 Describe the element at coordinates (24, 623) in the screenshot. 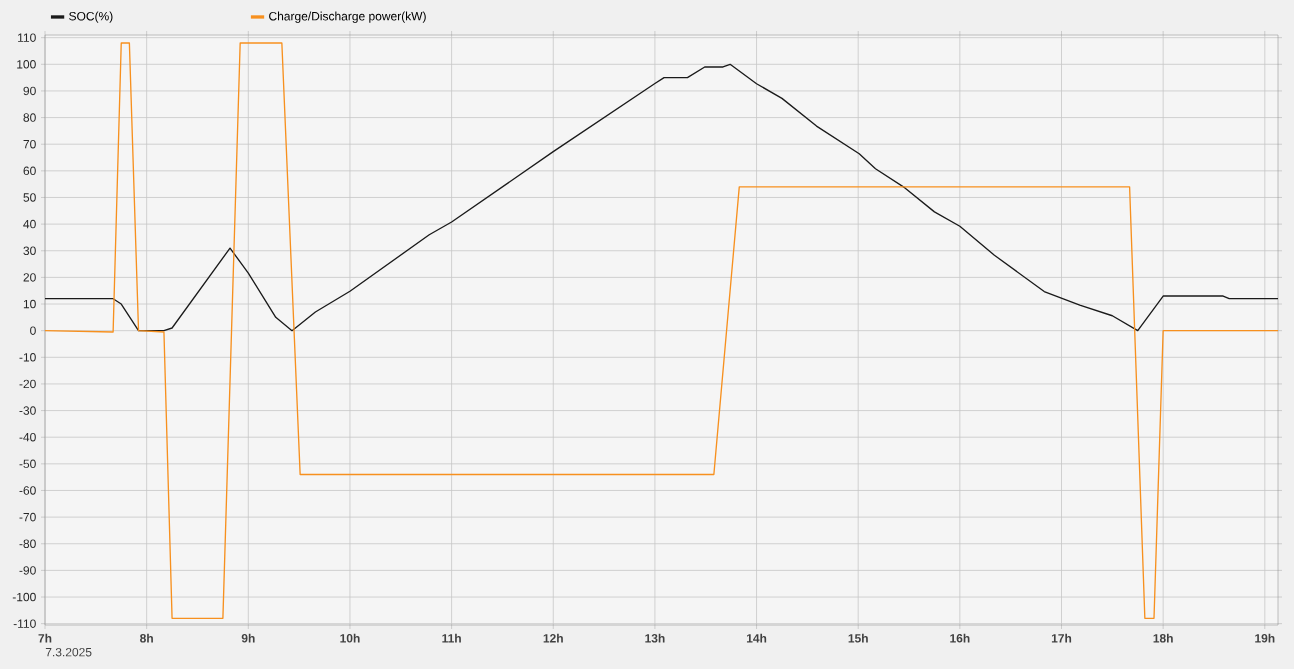

I see `y-tick-label: -110` at that location.